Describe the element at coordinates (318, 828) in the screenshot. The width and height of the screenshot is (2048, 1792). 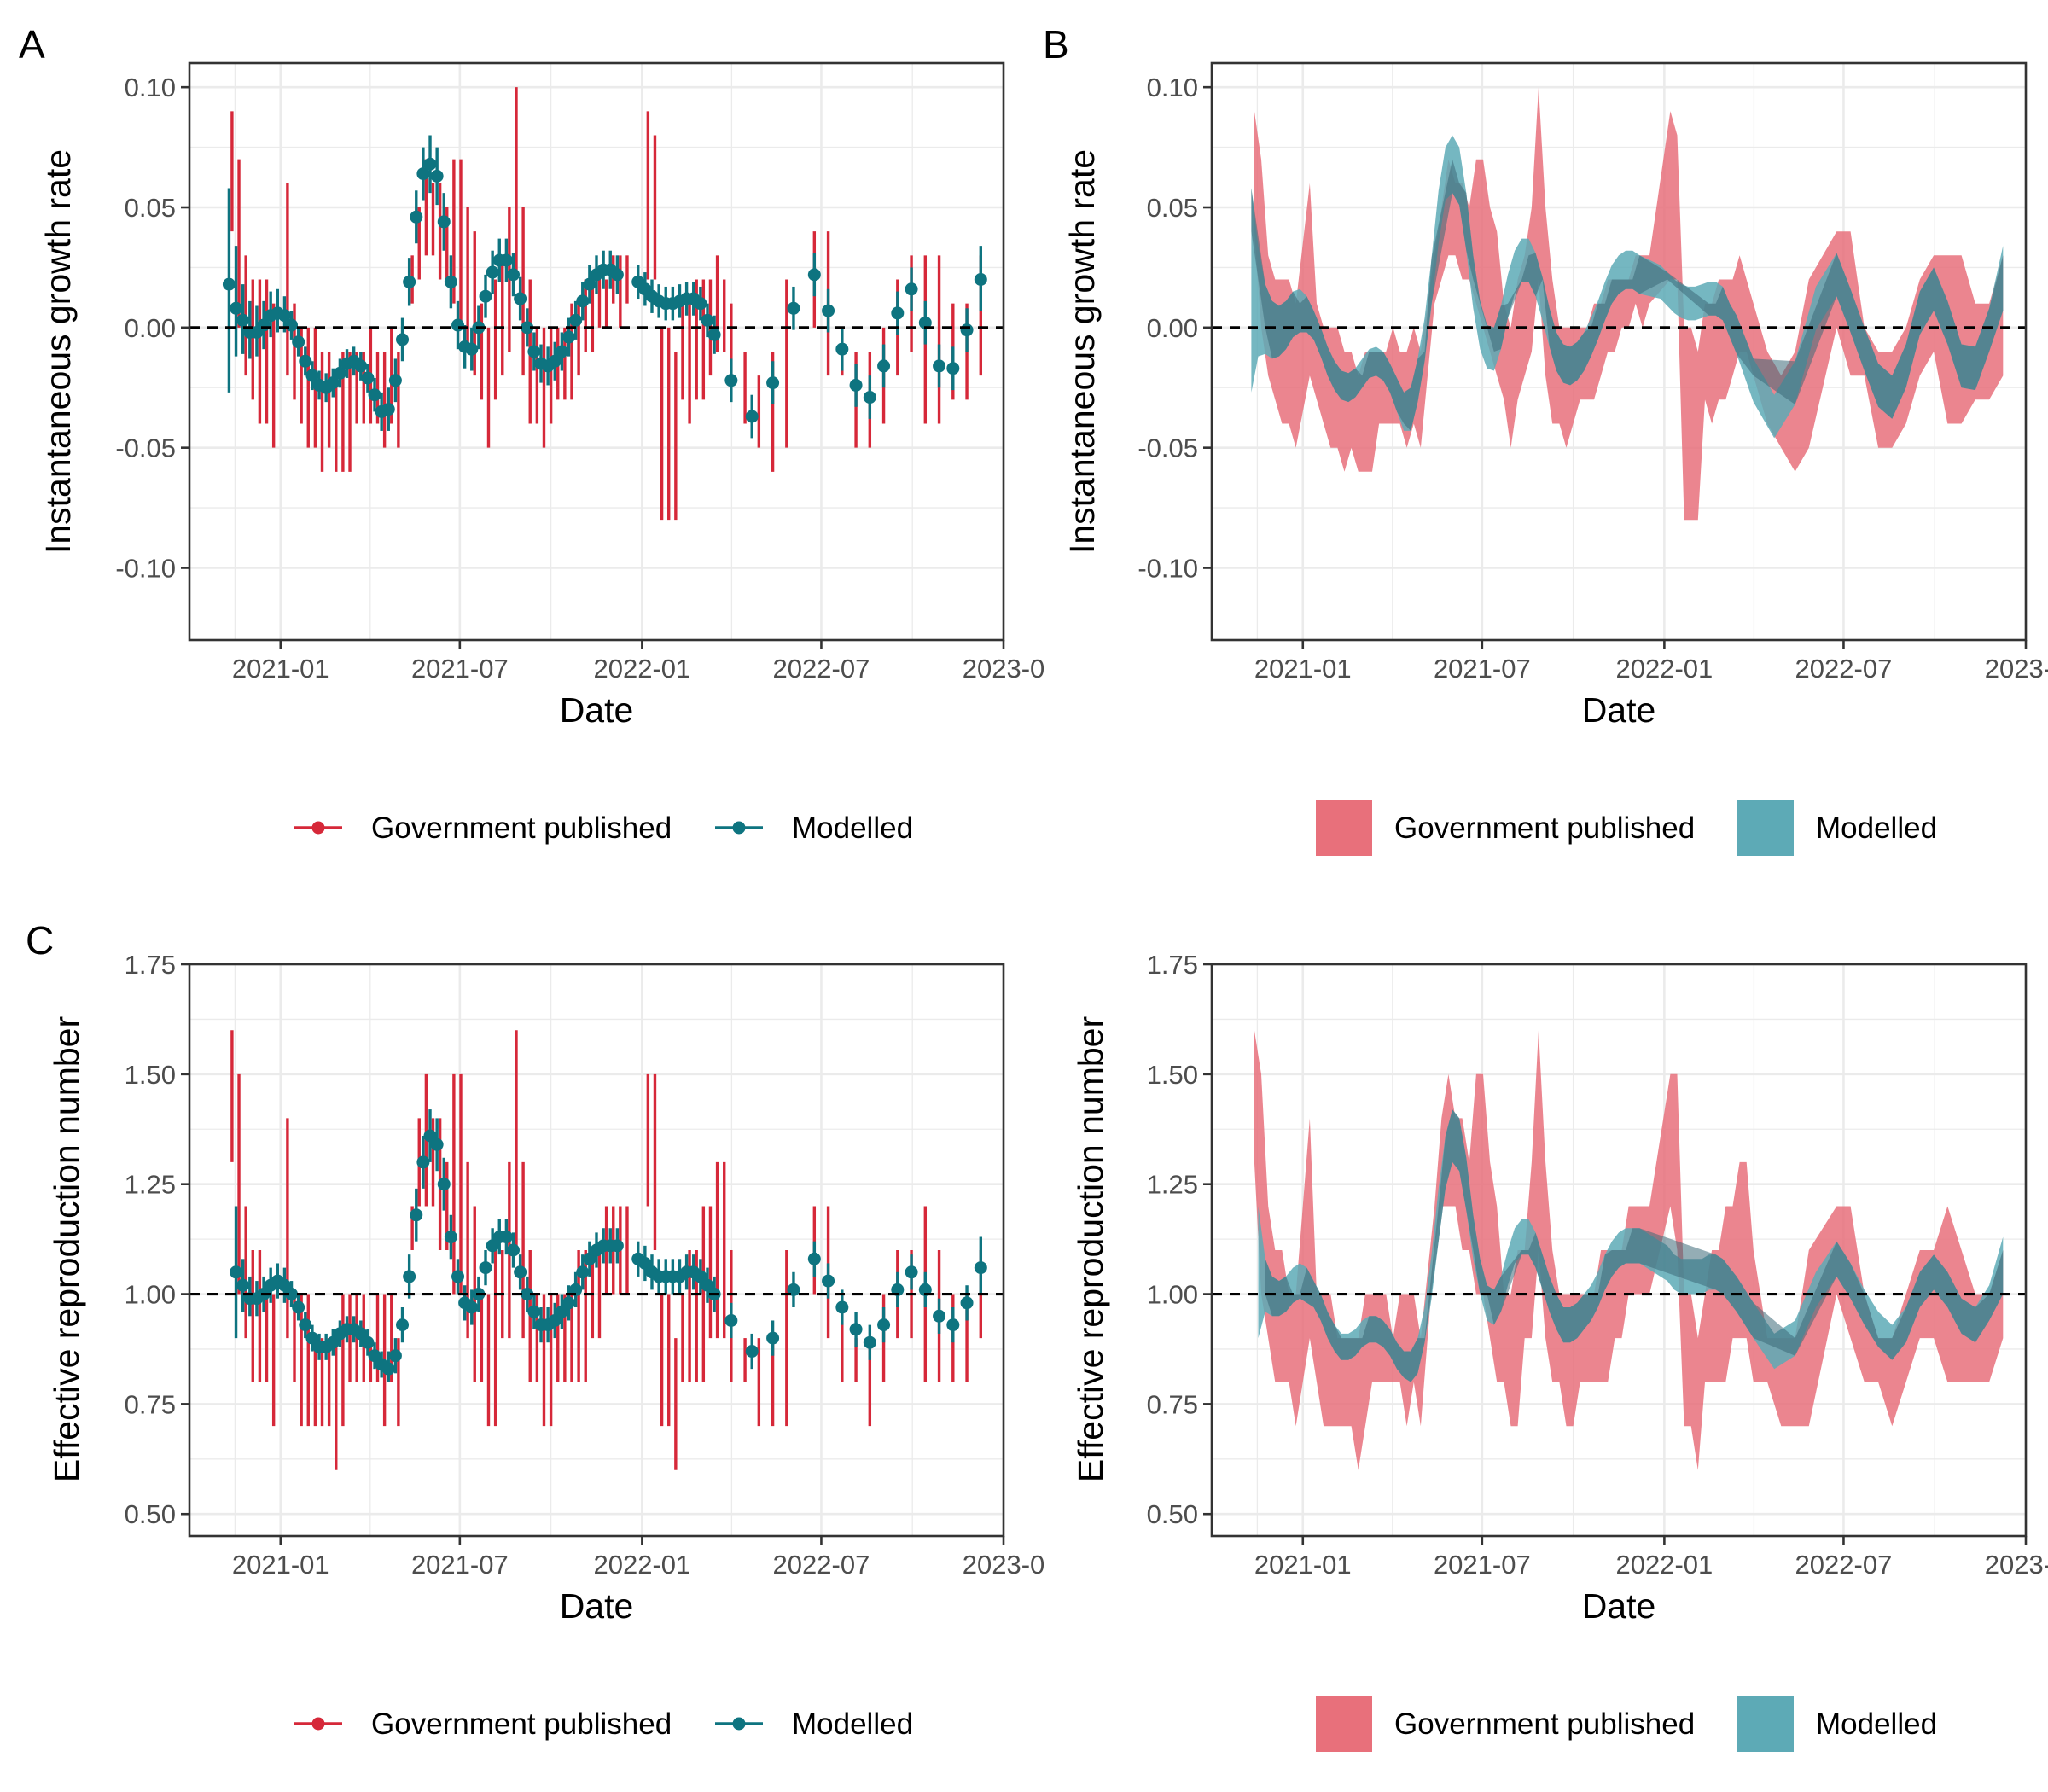
I see `legend-key-government-point` at that location.